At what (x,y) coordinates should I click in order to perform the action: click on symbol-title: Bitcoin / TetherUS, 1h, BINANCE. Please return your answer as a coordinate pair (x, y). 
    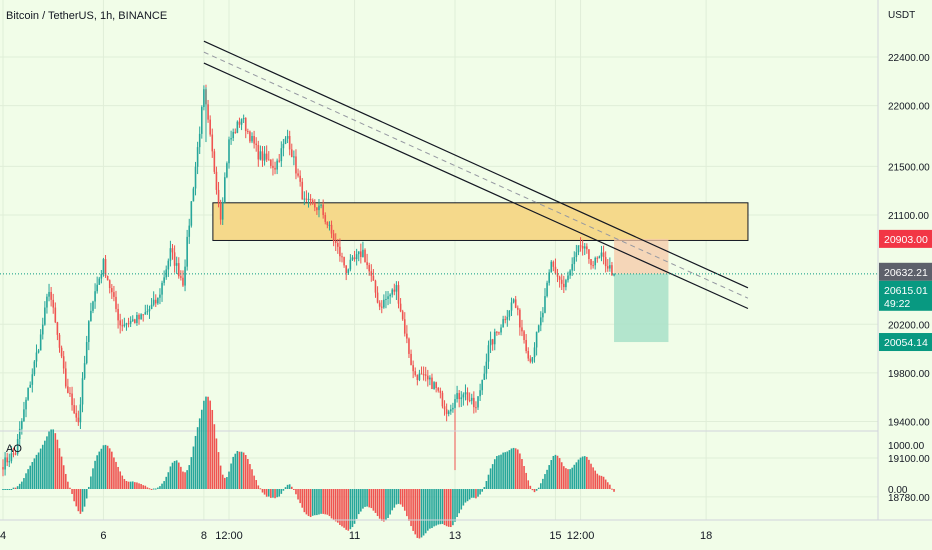
    Looking at the image, I should click on (87, 16).